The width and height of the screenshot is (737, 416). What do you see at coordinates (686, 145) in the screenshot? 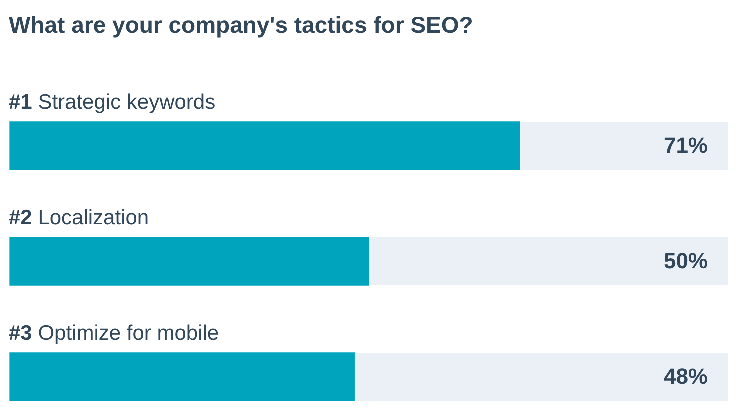
I see `data-label: 71%` at bounding box center [686, 145].